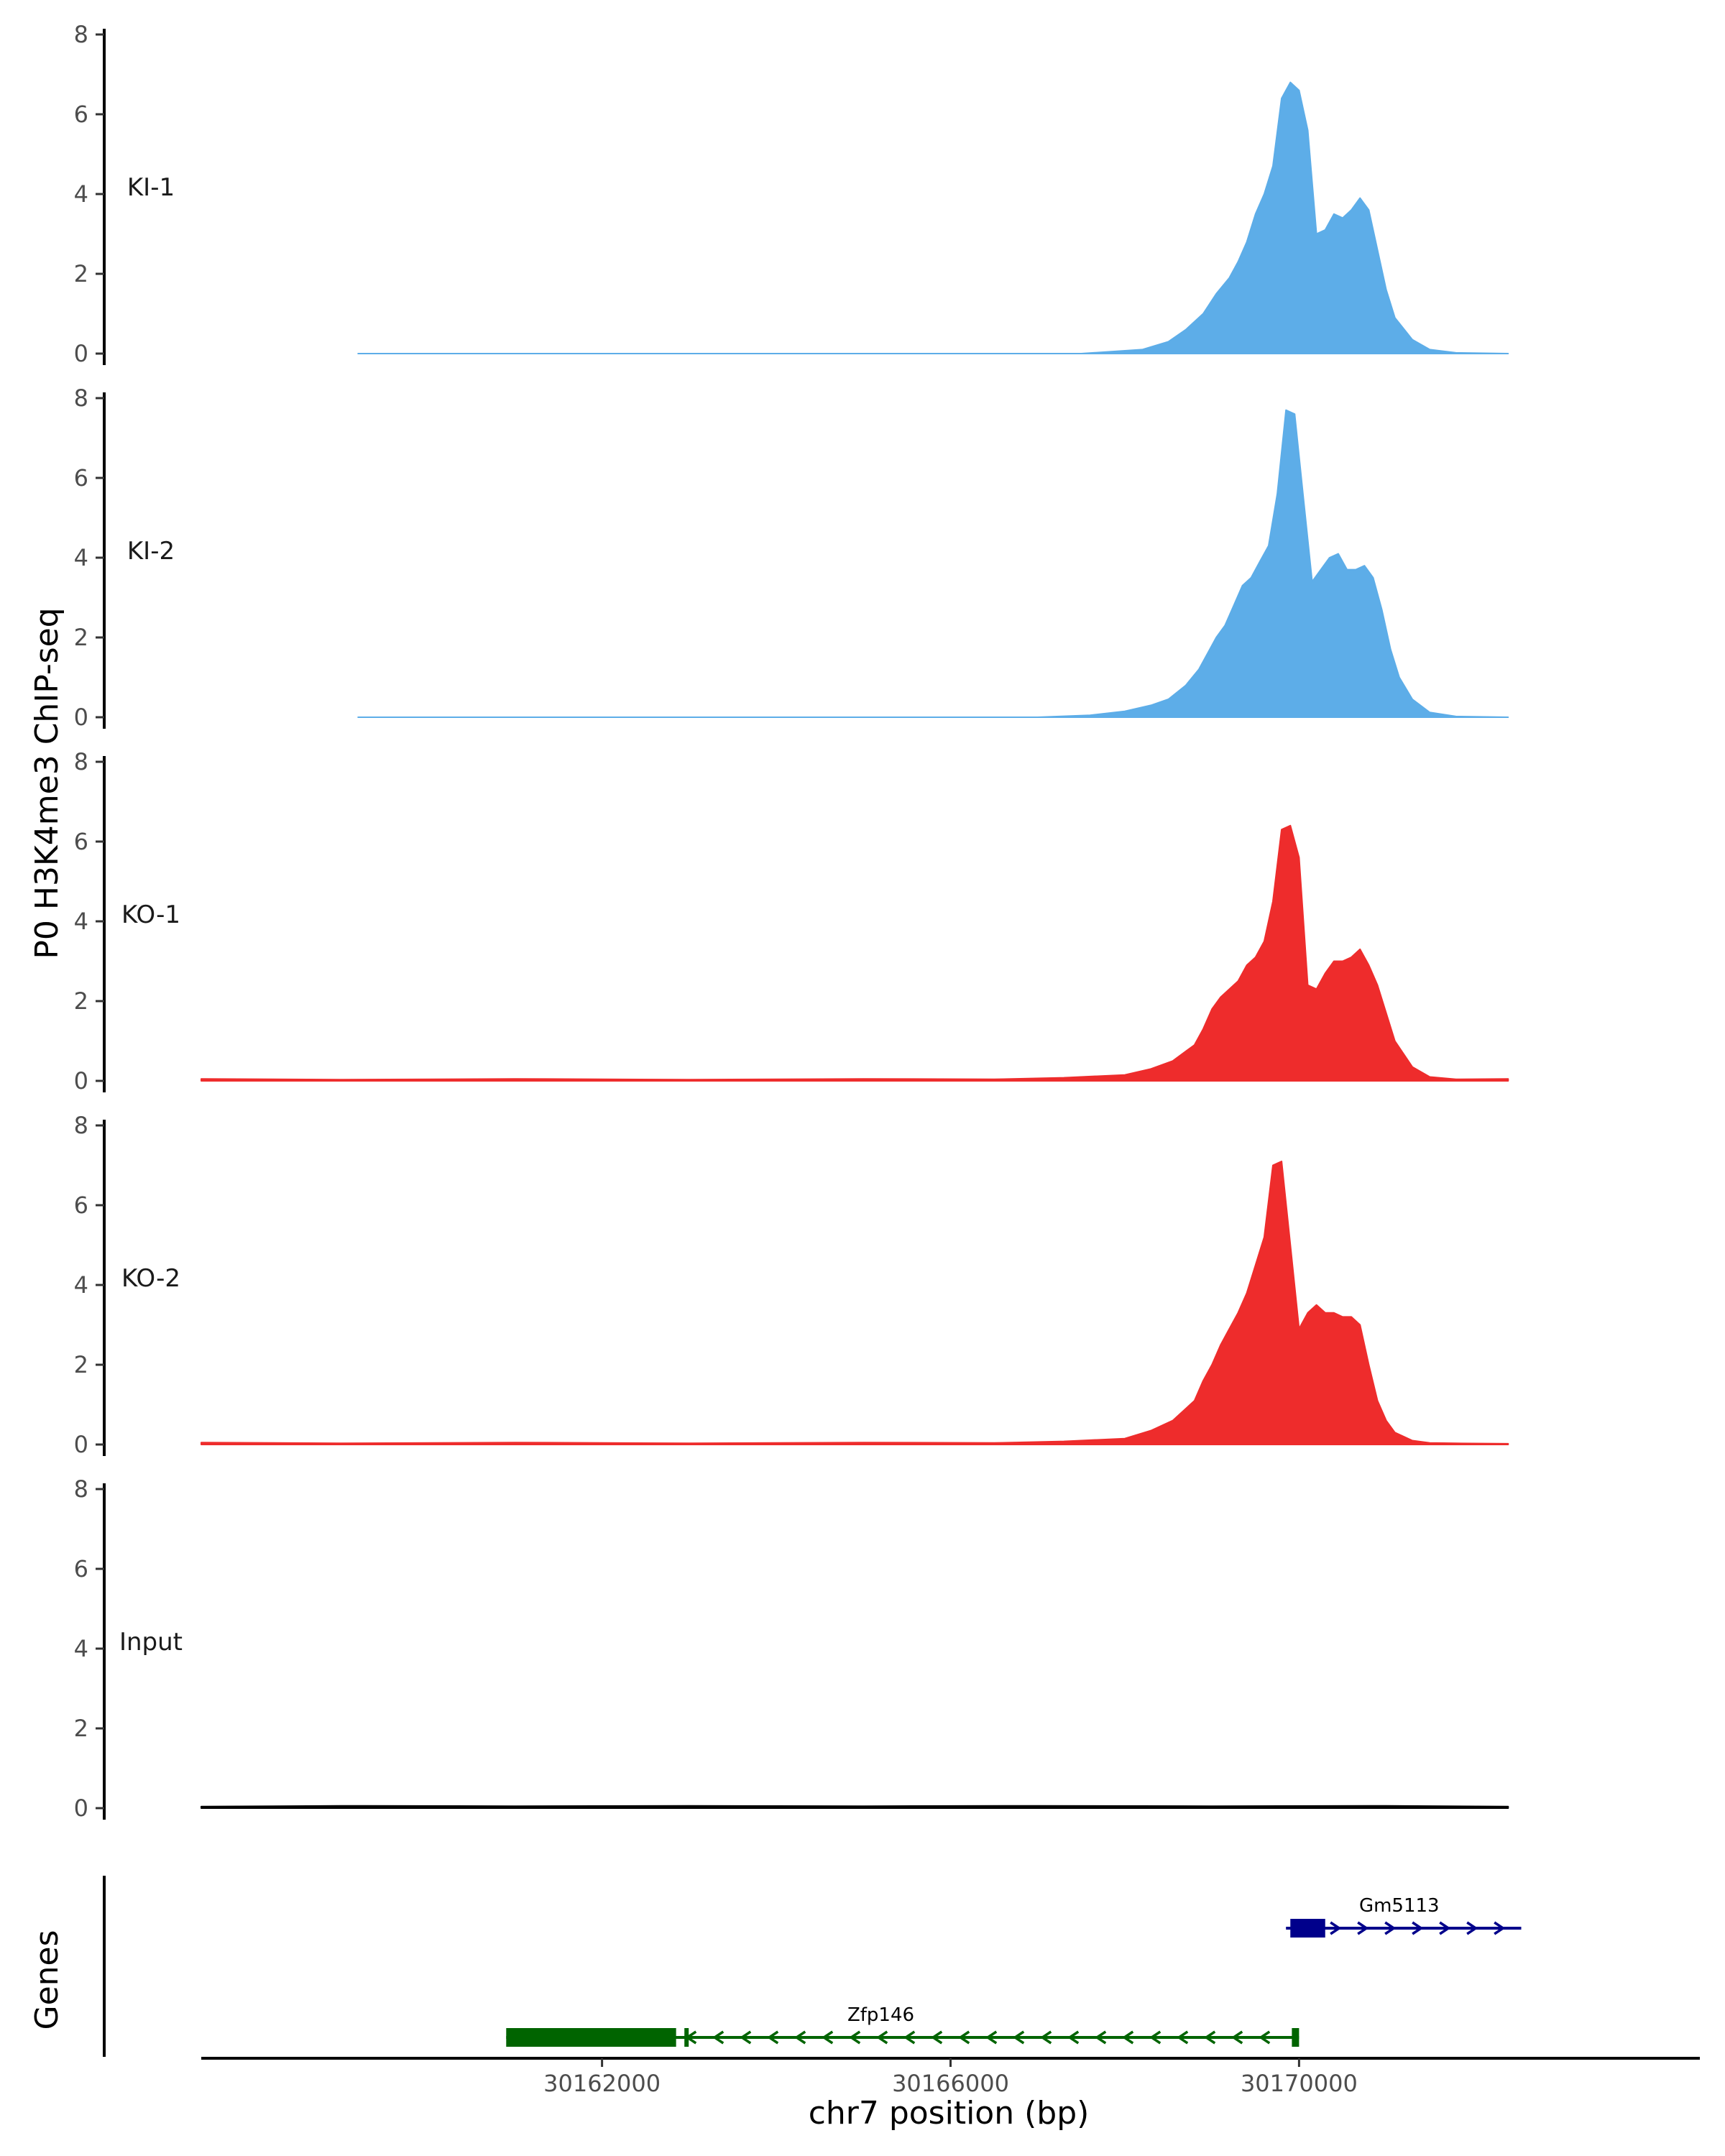 The height and width of the screenshot is (2156, 1725). Describe the element at coordinates (151, 551) in the screenshot. I see `track-label: KI-2` at that location.